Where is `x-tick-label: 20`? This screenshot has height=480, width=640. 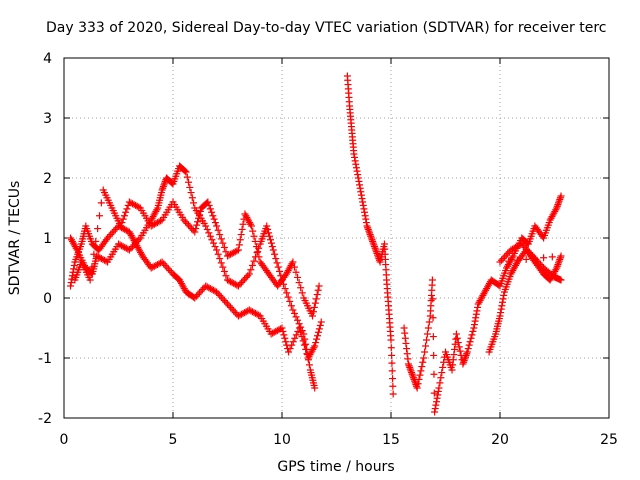
x-tick-label: 20 is located at coordinates (500, 440).